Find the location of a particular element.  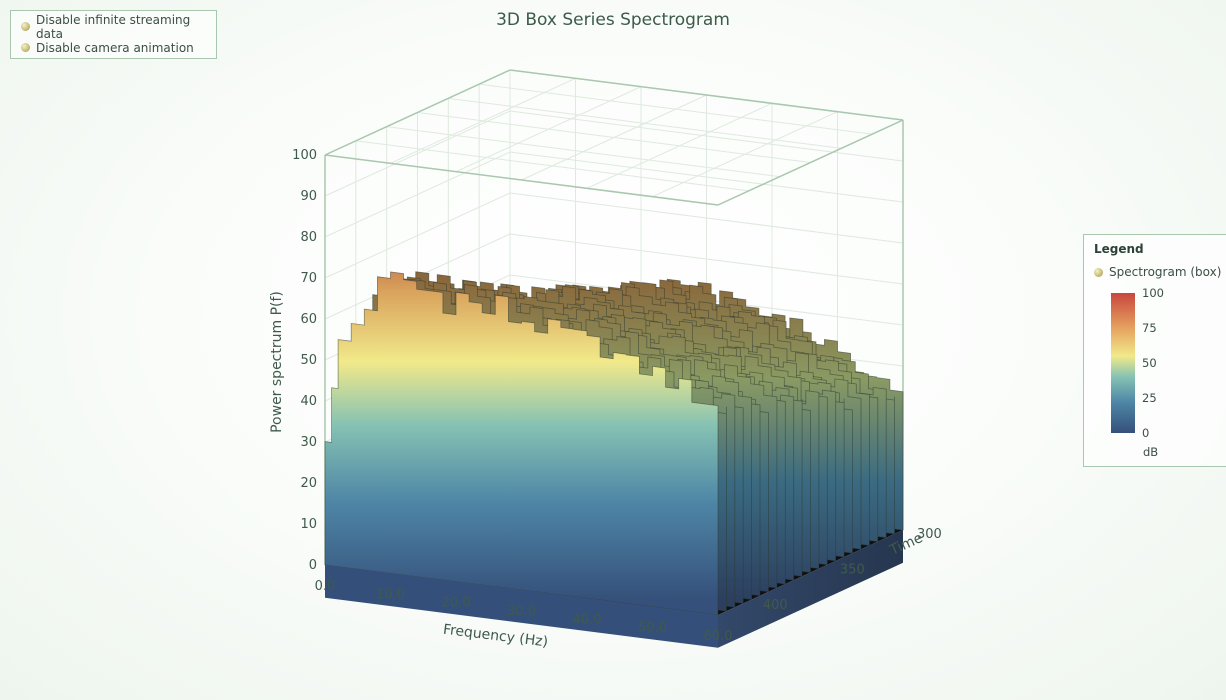

x-tick-label: 60.0 is located at coordinates (718, 636).